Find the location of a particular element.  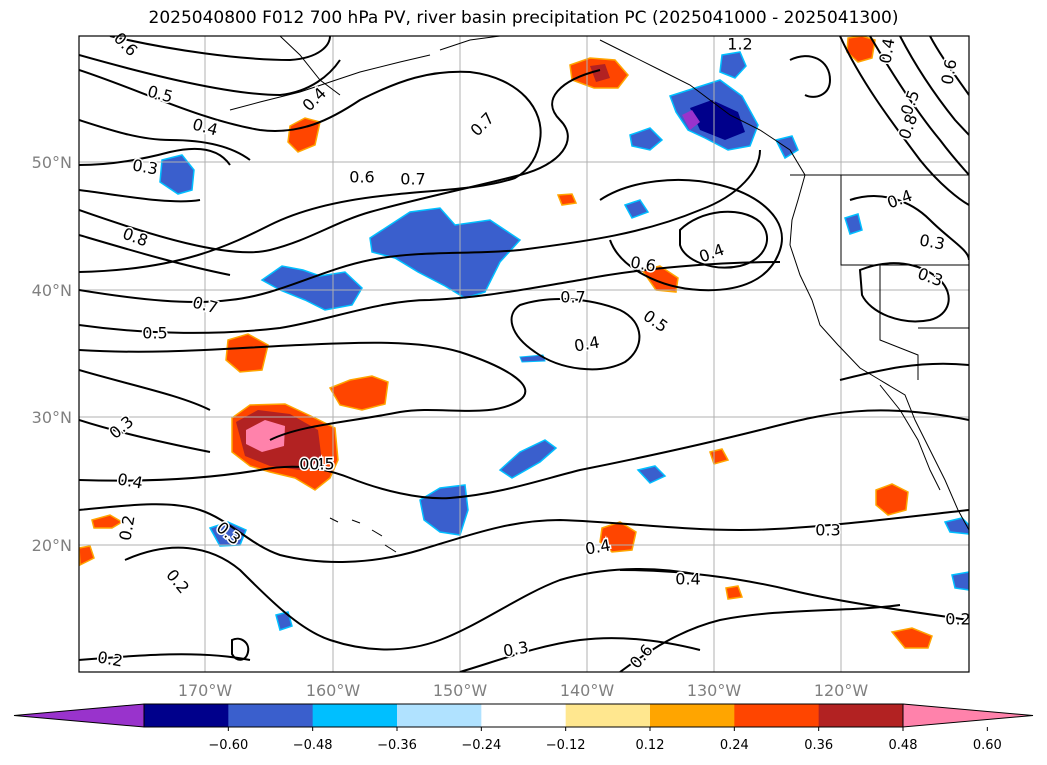

lon-label: 150°W is located at coordinates (460, 690).